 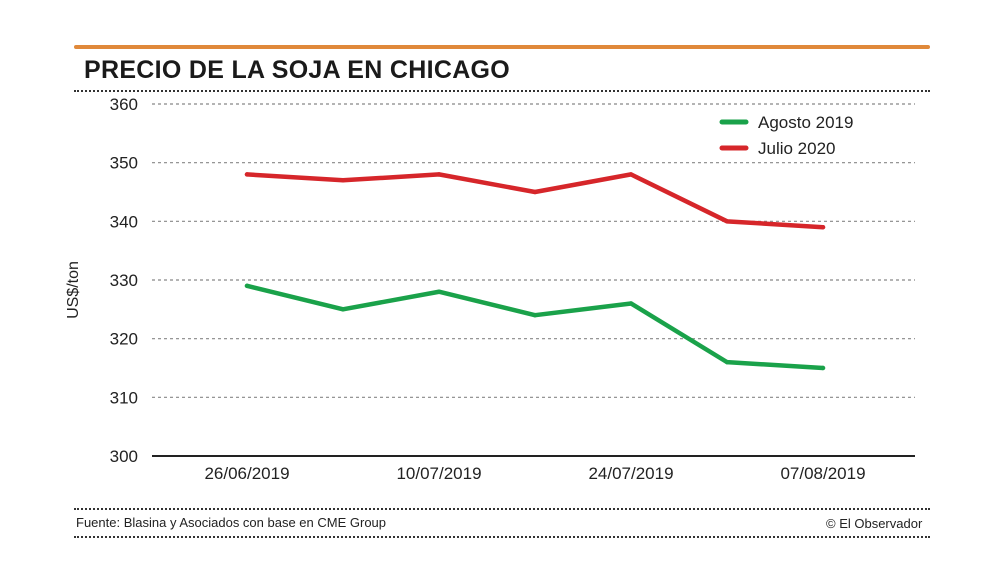 I want to click on top-accent-rule, so click(x=502, y=47).